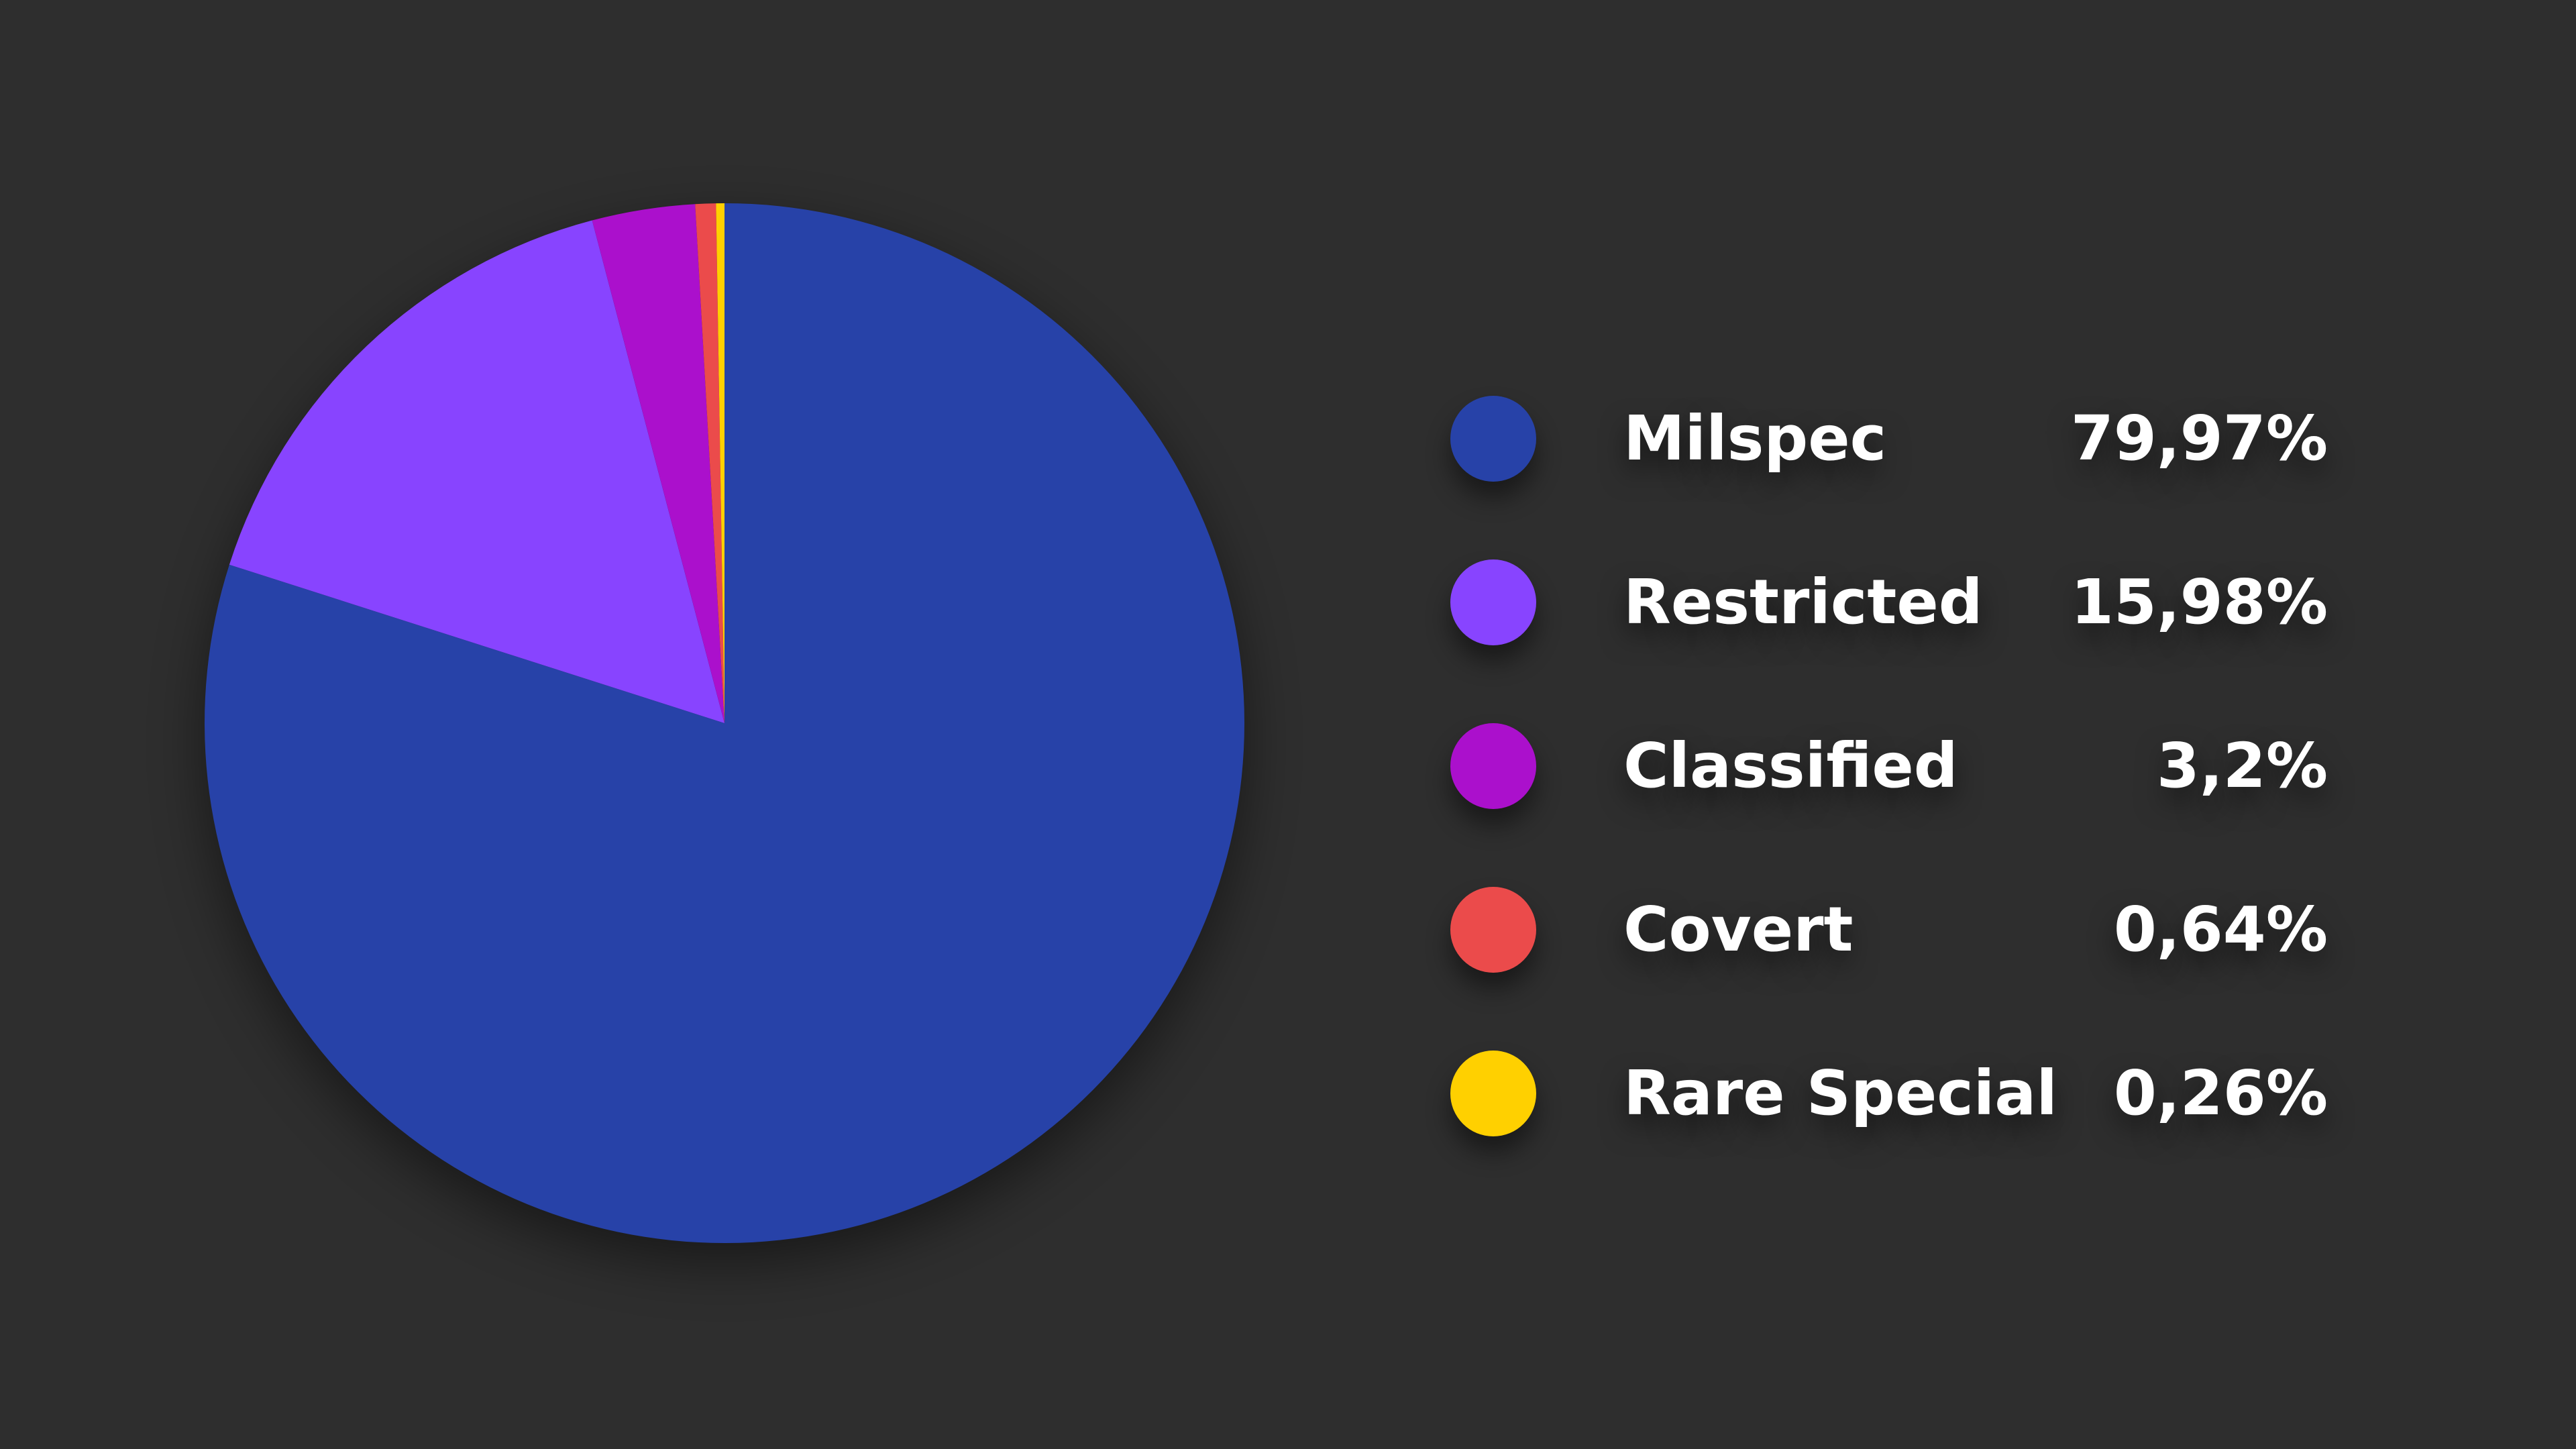 This screenshot has width=2576, height=1449. What do you see at coordinates (1755, 438) in the screenshot?
I see `legend-label: Milspec` at bounding box center [1755, 438].